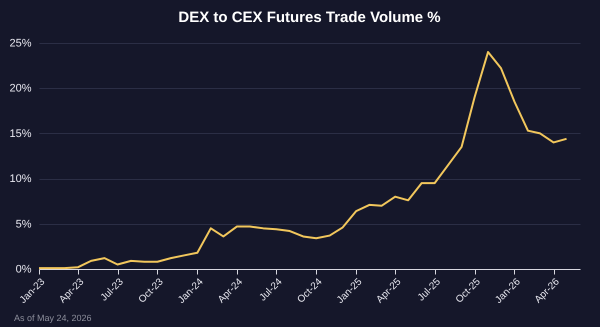 This screenshot has height=327, width=600. I want to click on y-tick-label: 25%, so click(20, 44).